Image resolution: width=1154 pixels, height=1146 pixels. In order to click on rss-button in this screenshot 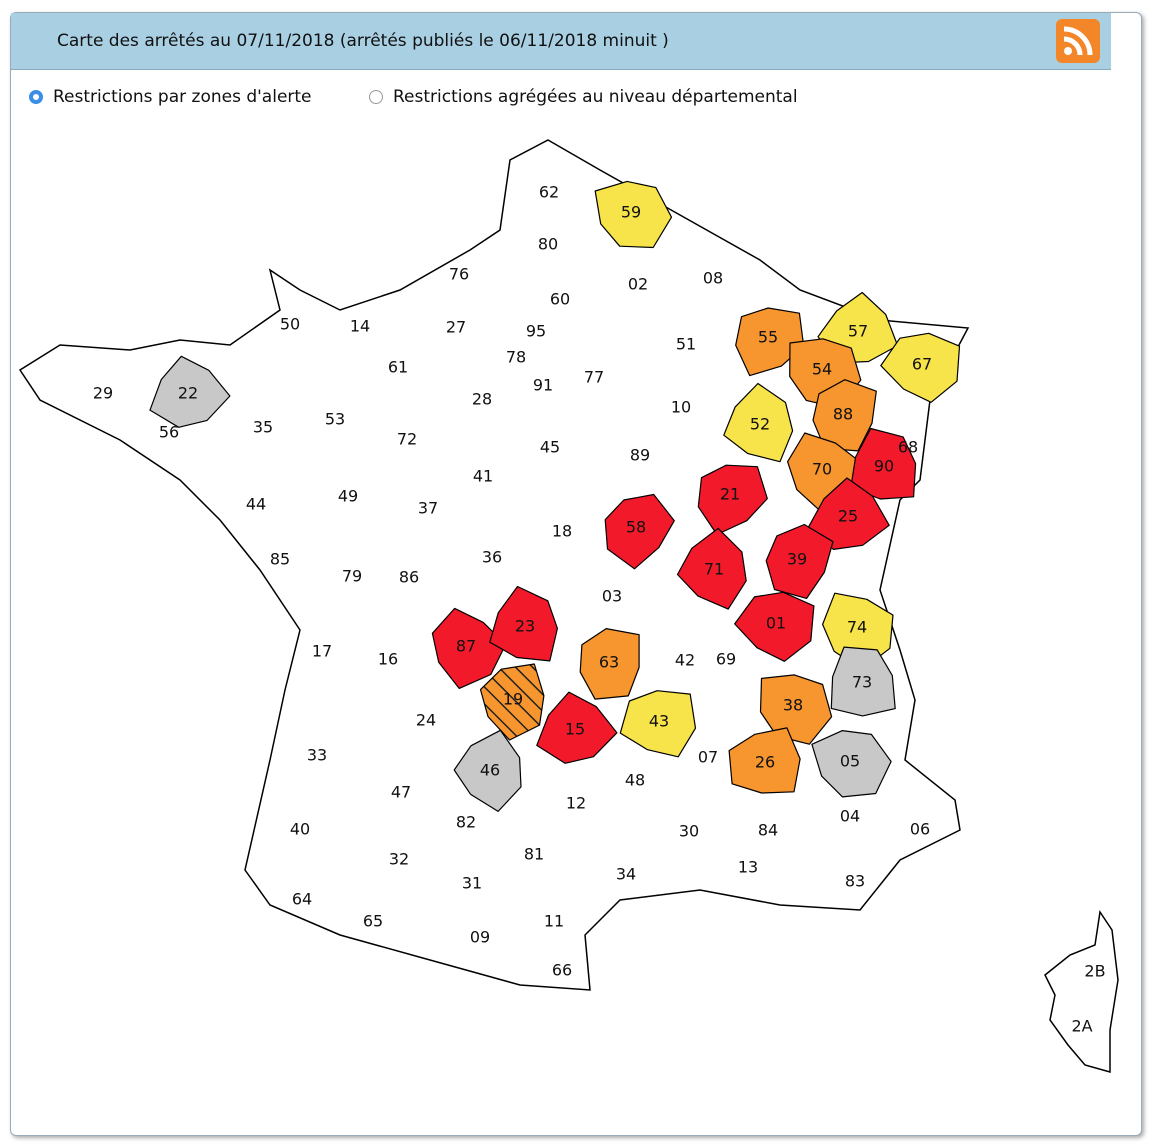, I will do `click(1078, 41)`.